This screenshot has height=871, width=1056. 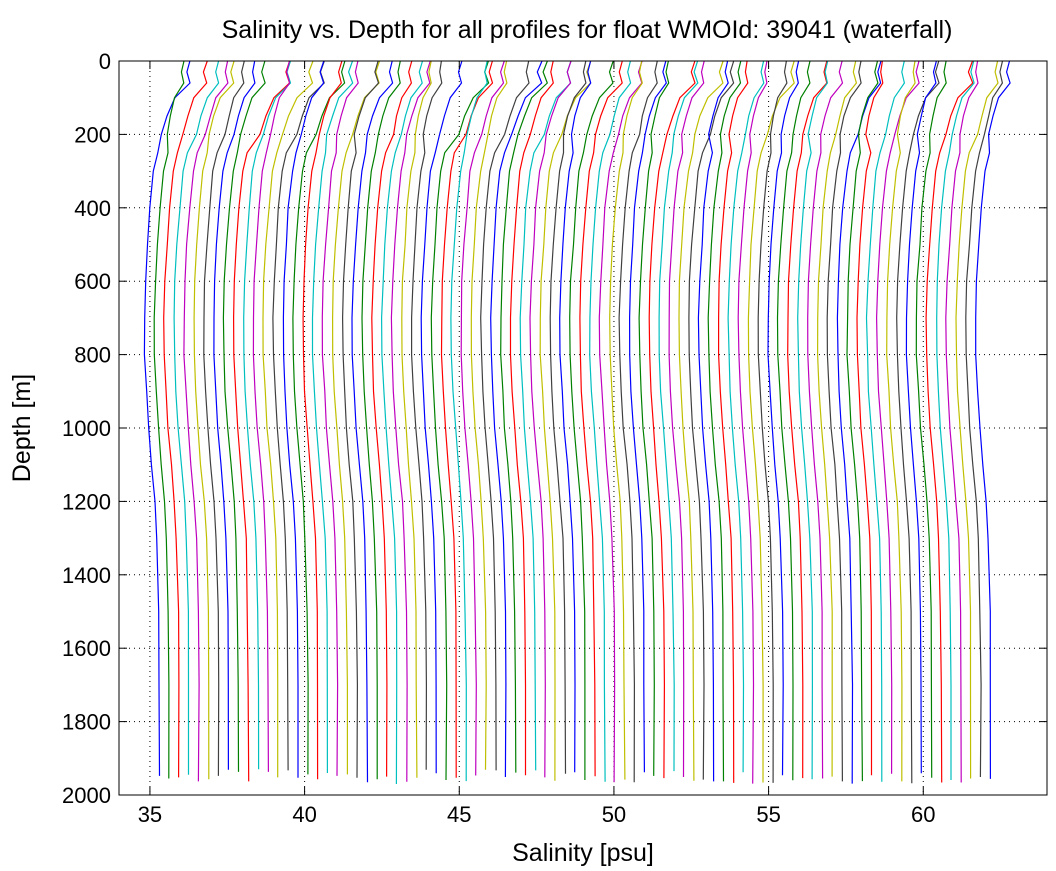 I want to click on y-tick-label: 1000, so click(x=86, y=428).